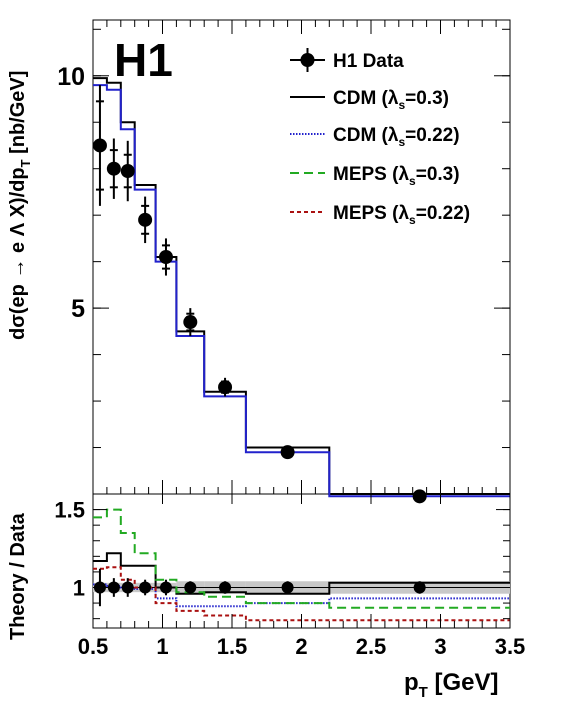  I want to click on top-y-label-main: dσ(ep → e Λ X)/dp, so click(18, 253).